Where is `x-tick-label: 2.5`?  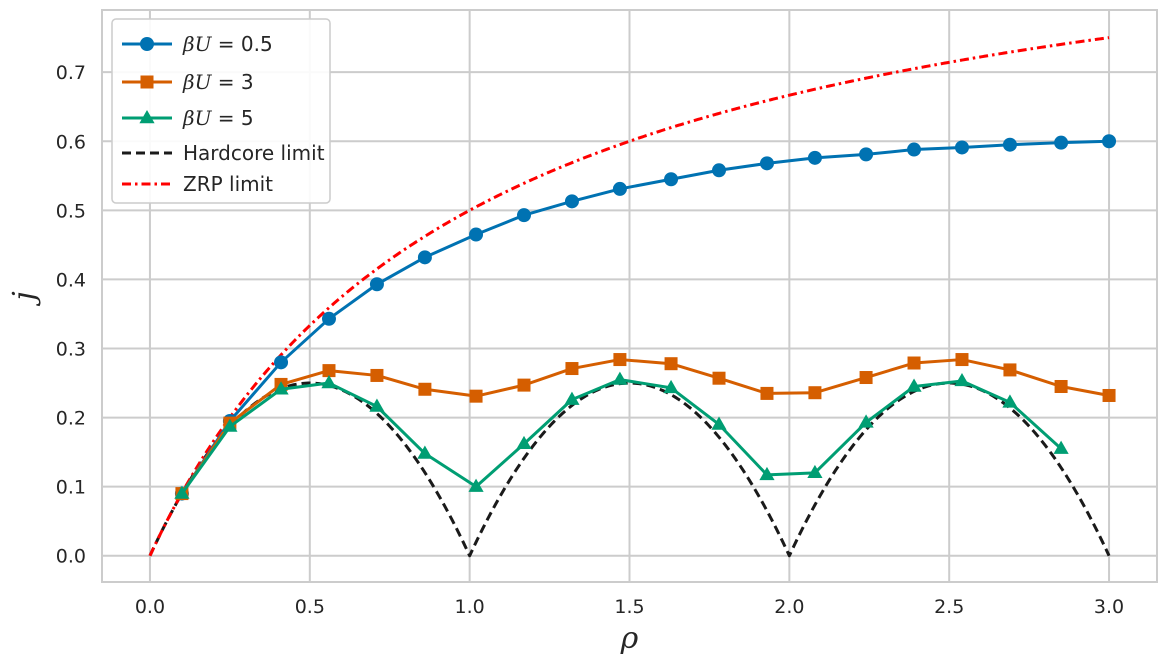 x-tick-label: 2.5 is located at coordinates (949, 607).